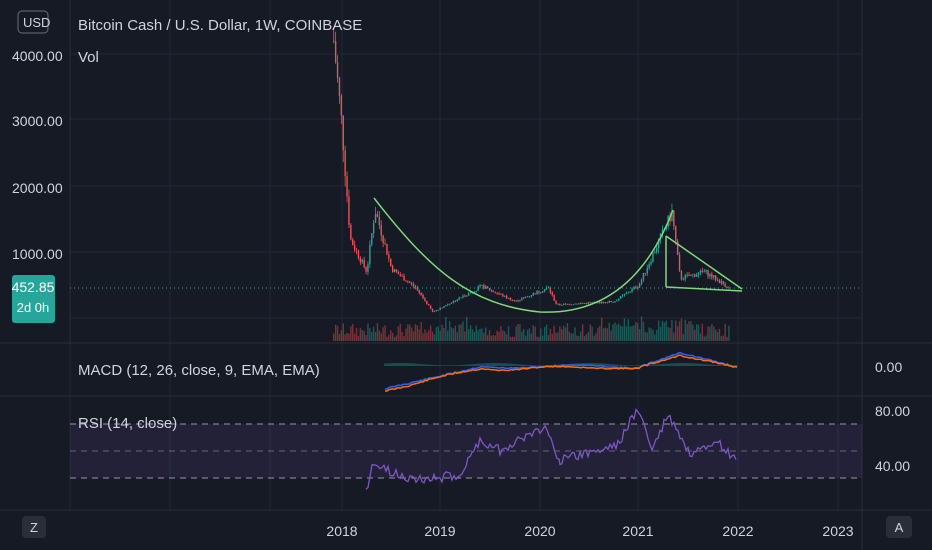 This screenshot has width=932, height=550. Describe the element at coordinates (704, 289) in the screenshot. I see `handle-lower-line` at that location.